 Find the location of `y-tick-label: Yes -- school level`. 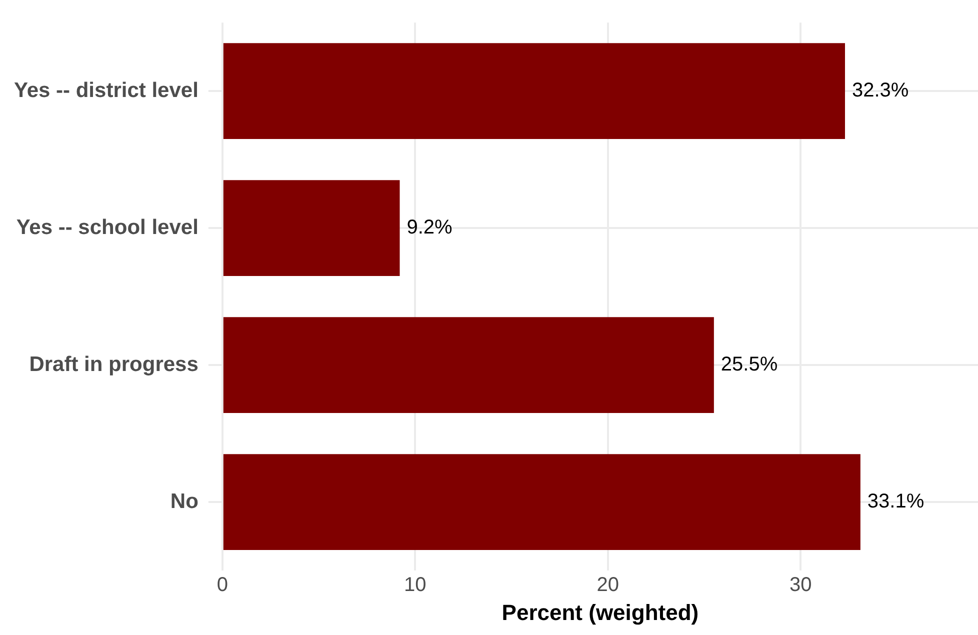

y-tick-label: Yes -- school level is located at coordinates (107, 227).